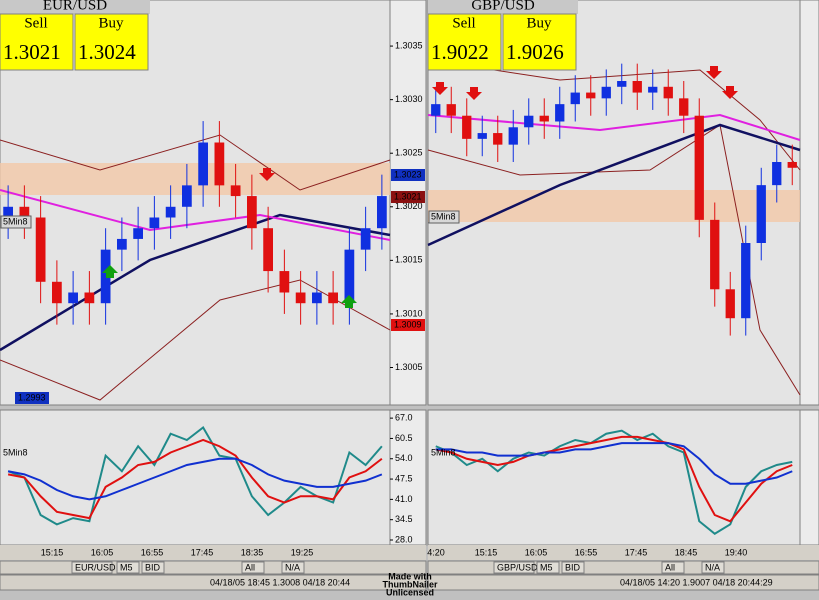 This screenshot has width=819, height=600. I want to click on osc-tick-label: 54.0, so click(404, 458).